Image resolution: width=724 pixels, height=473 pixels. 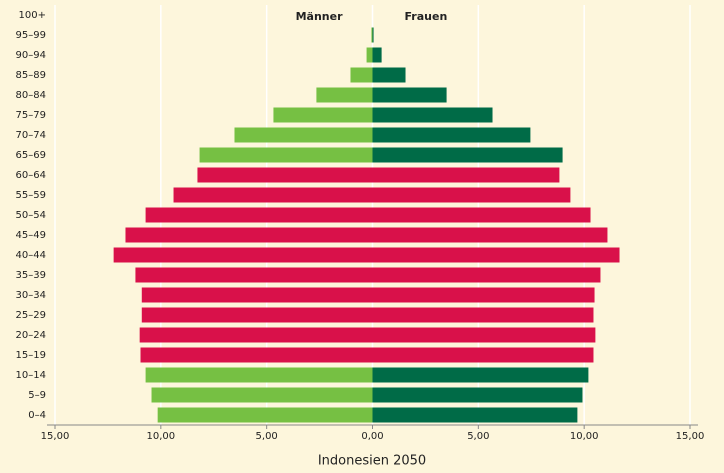 I want to click on y-tick-label: 40–44, so click(x=31, y=255).